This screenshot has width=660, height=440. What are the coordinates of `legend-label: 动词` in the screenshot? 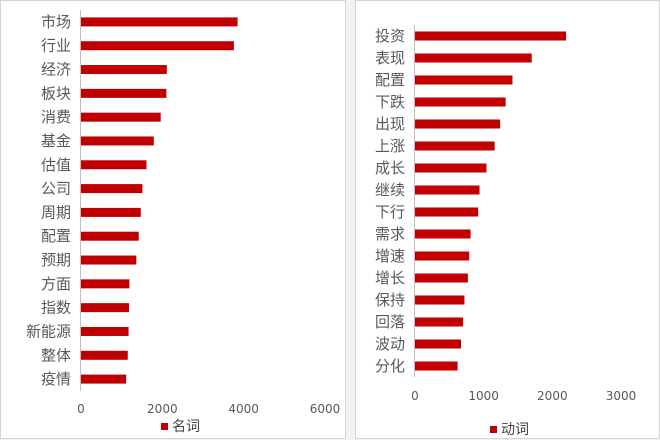 It's located at (515, 430).